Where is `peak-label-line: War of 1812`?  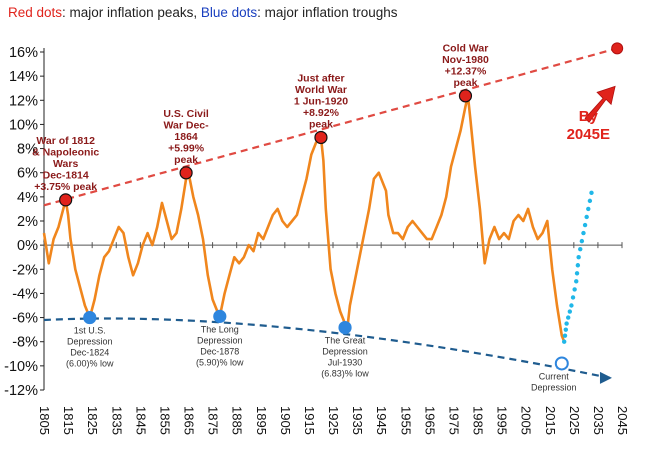 peak-label-line: War of 1812 is located at coordinates (65, 141).